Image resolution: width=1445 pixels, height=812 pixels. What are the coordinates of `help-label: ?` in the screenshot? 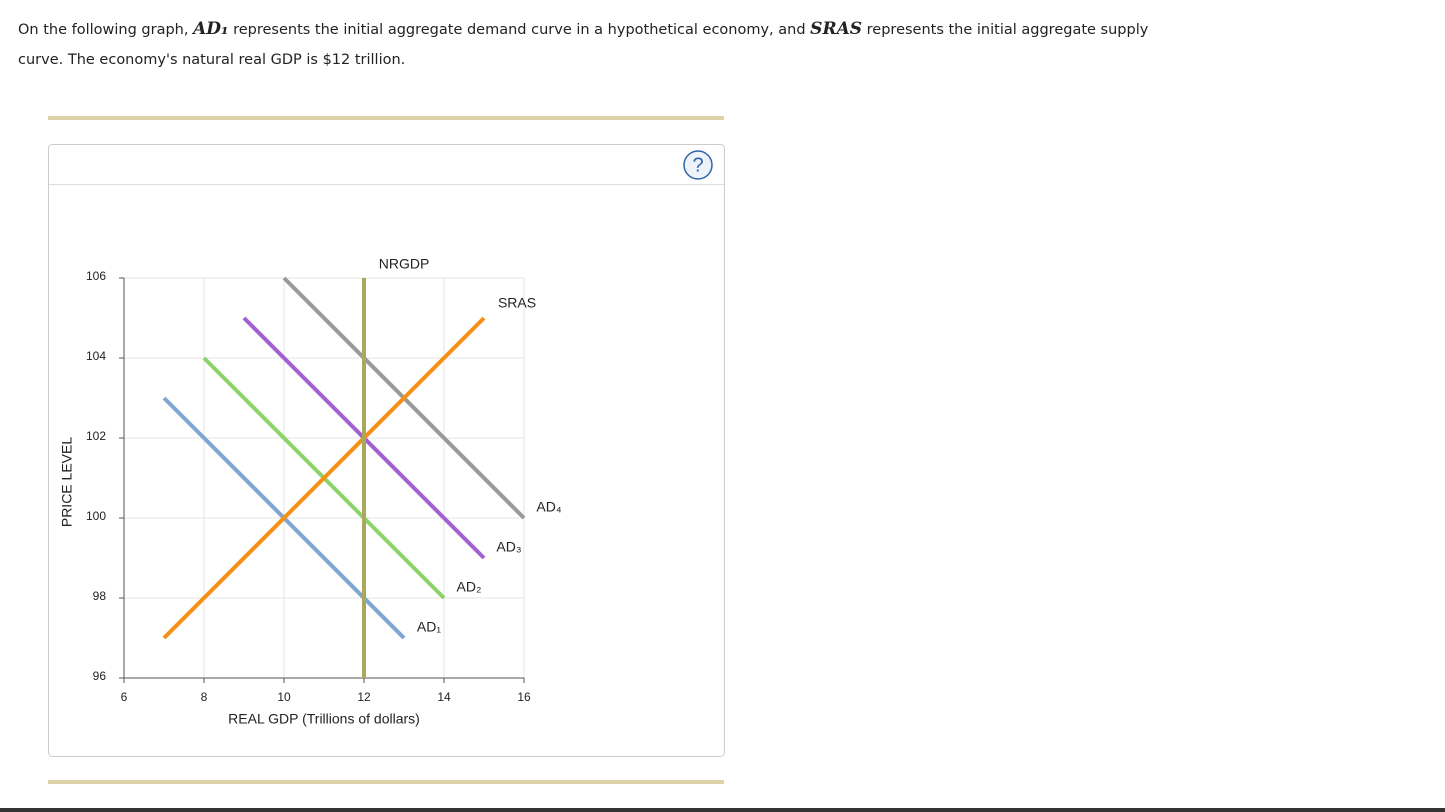 It's located at (697, 165).